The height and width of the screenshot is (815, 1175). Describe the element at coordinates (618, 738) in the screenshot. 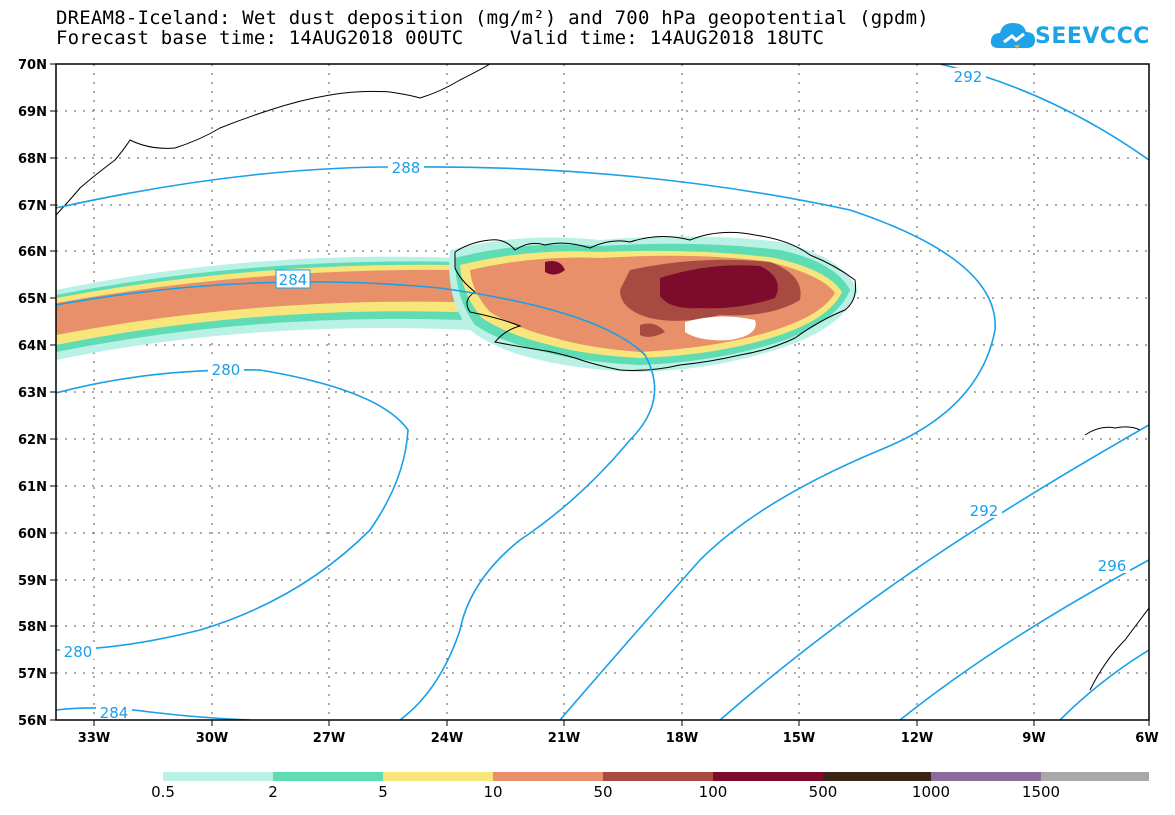

I see `lon-labels: 33W 30W 27W 24W 21W 18W 15W 12W 9W 6W` at that location.